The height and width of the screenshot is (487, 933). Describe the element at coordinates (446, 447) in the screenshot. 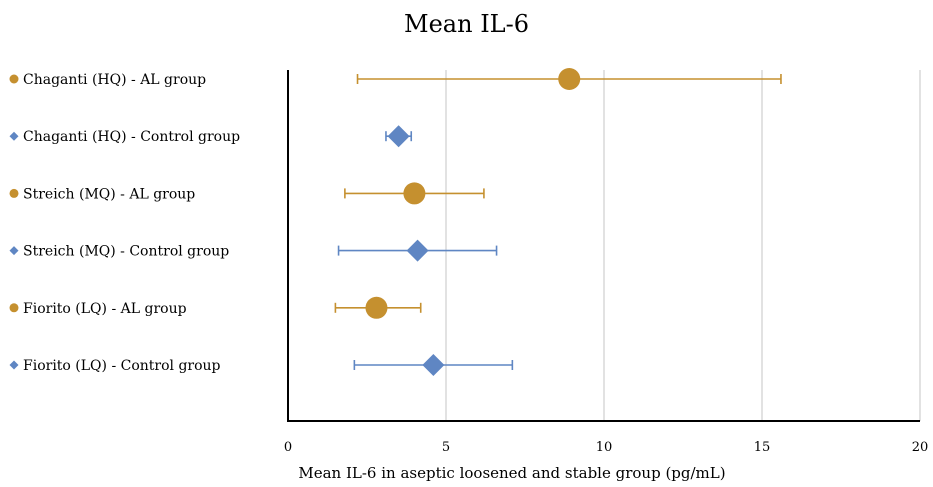

I see `x-tick-label: 5` at that location.